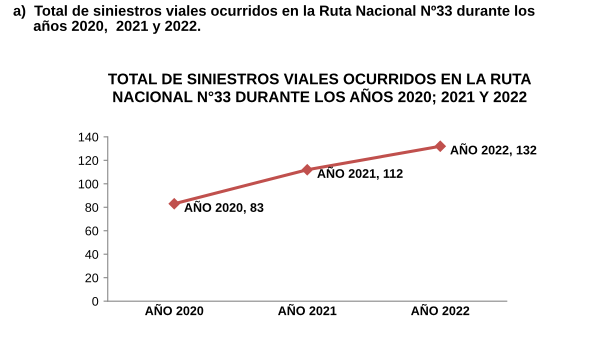 Image resolution: width=592 pixels, height=343 pixels. I want to click on y-tick-label: 60, so click(91, 231).